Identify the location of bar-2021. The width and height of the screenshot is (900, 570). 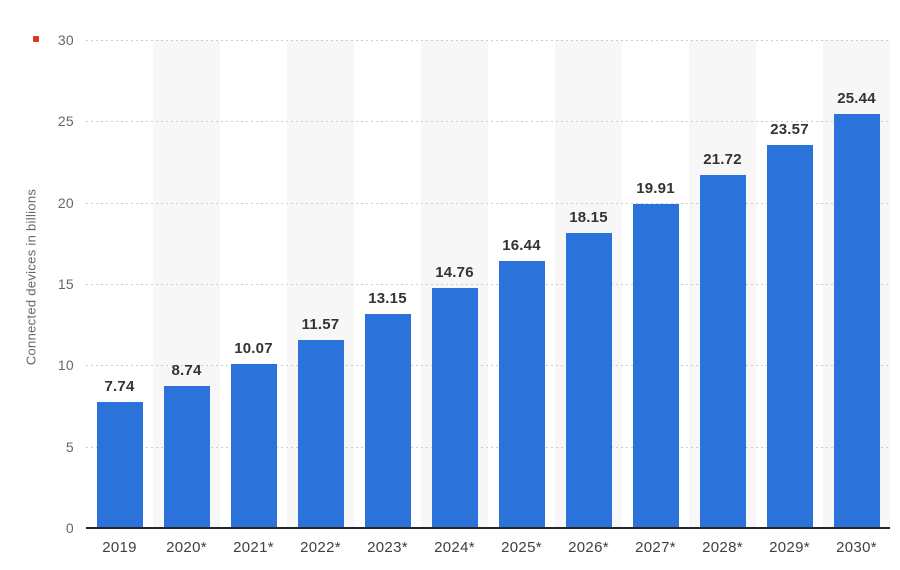
(253, 446).